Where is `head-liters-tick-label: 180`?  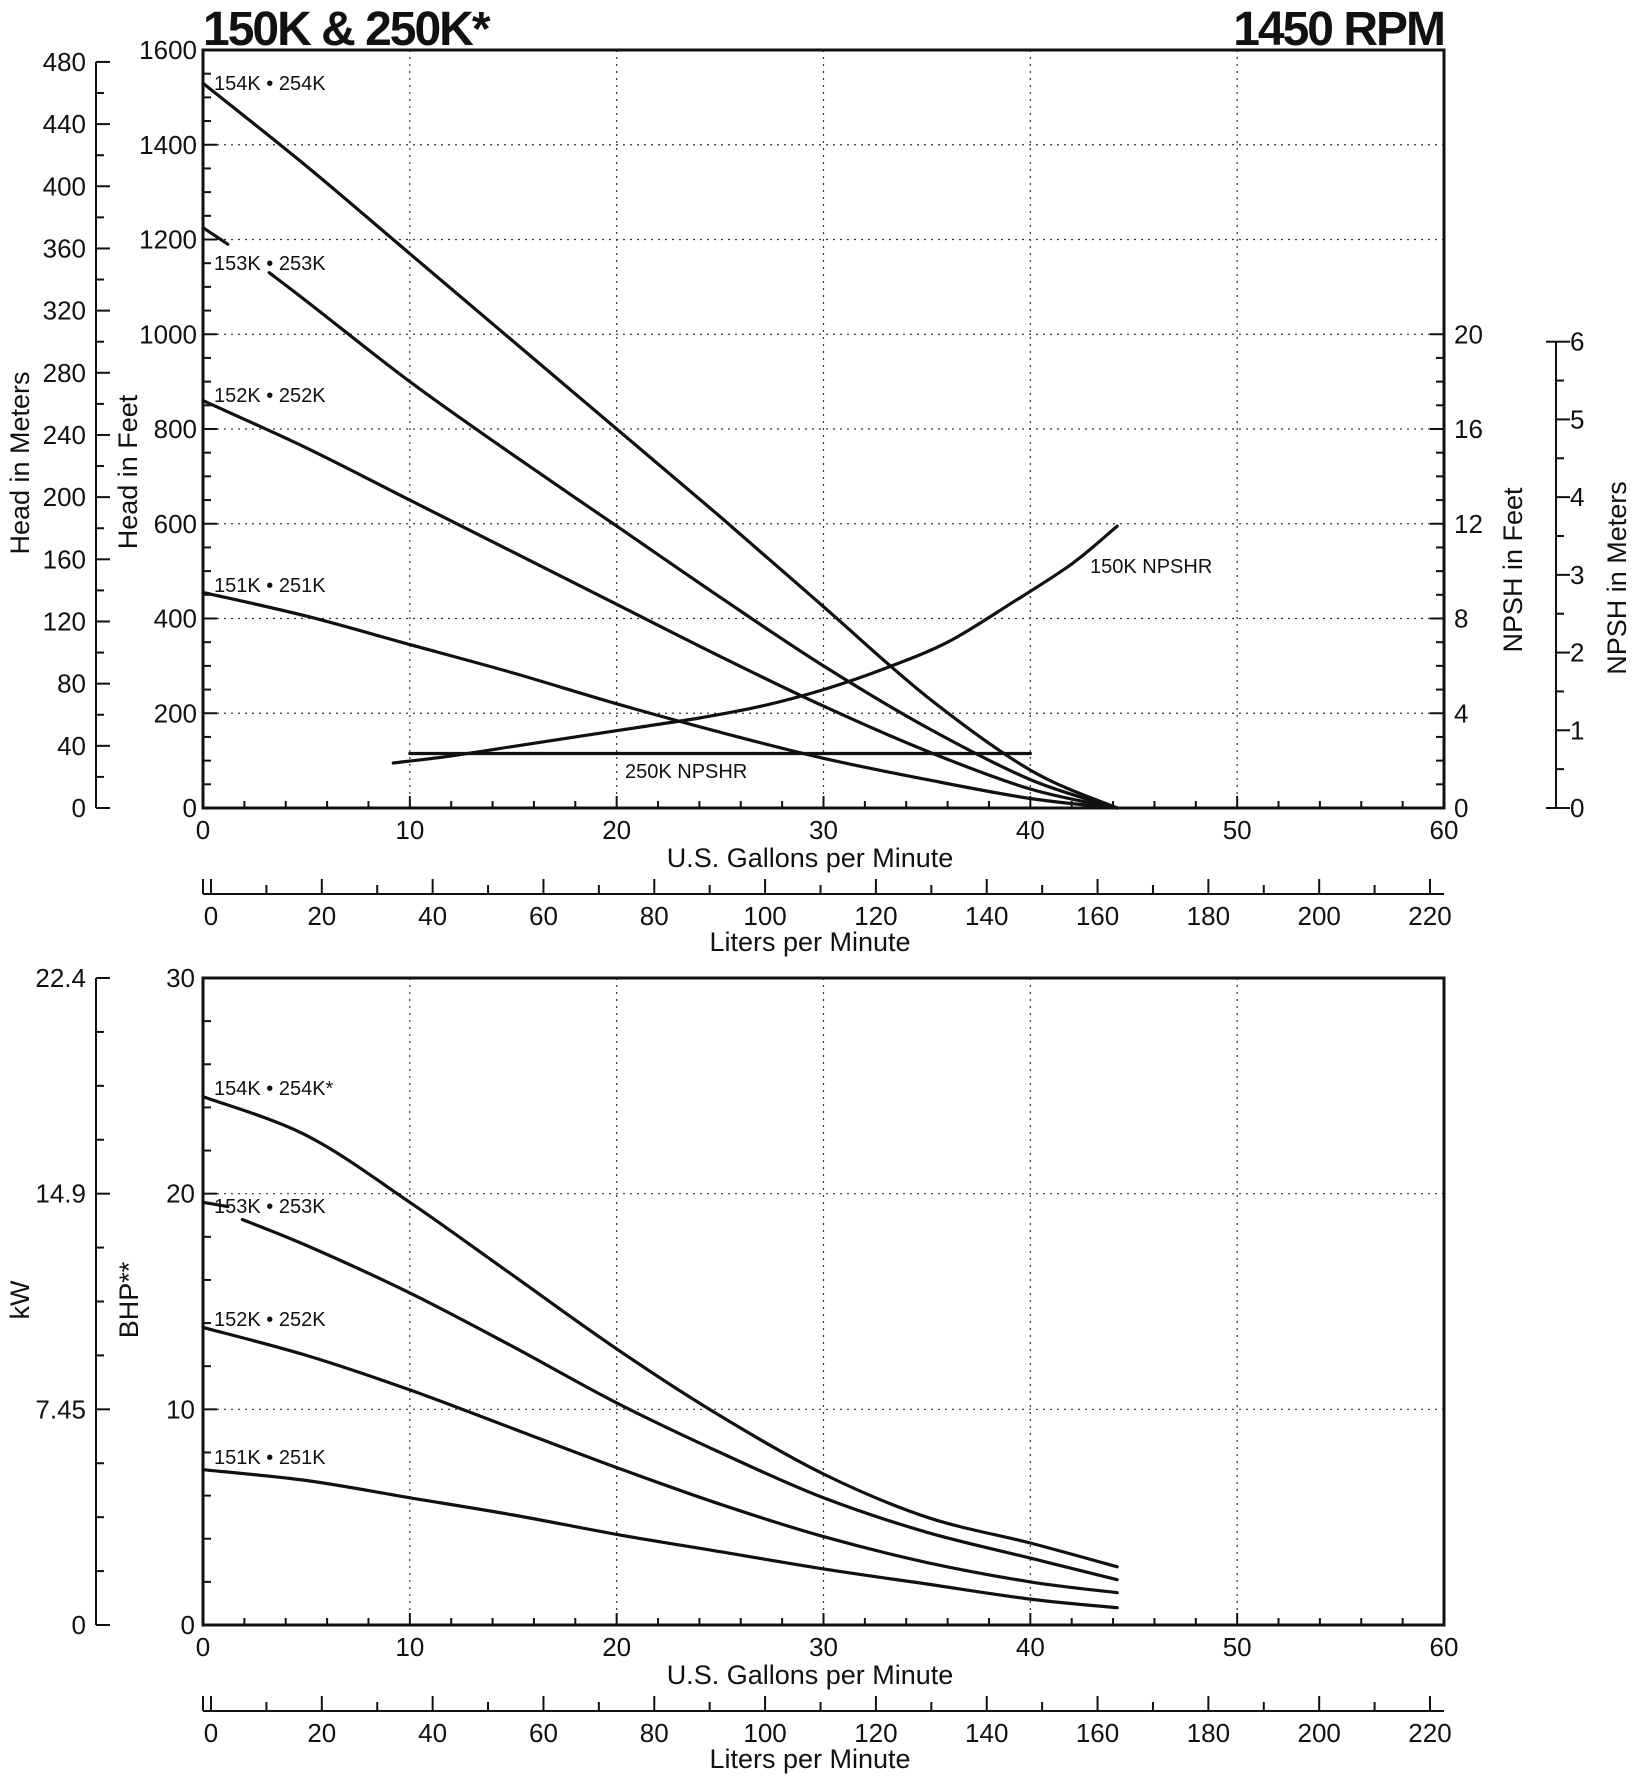 head-liters-tick-label: 180 is located at coordinates (1208, 916).